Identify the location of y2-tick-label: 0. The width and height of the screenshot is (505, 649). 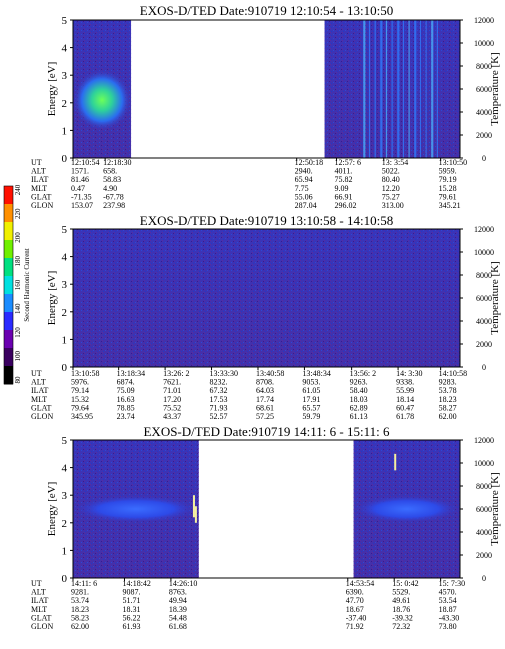
(484, 158).